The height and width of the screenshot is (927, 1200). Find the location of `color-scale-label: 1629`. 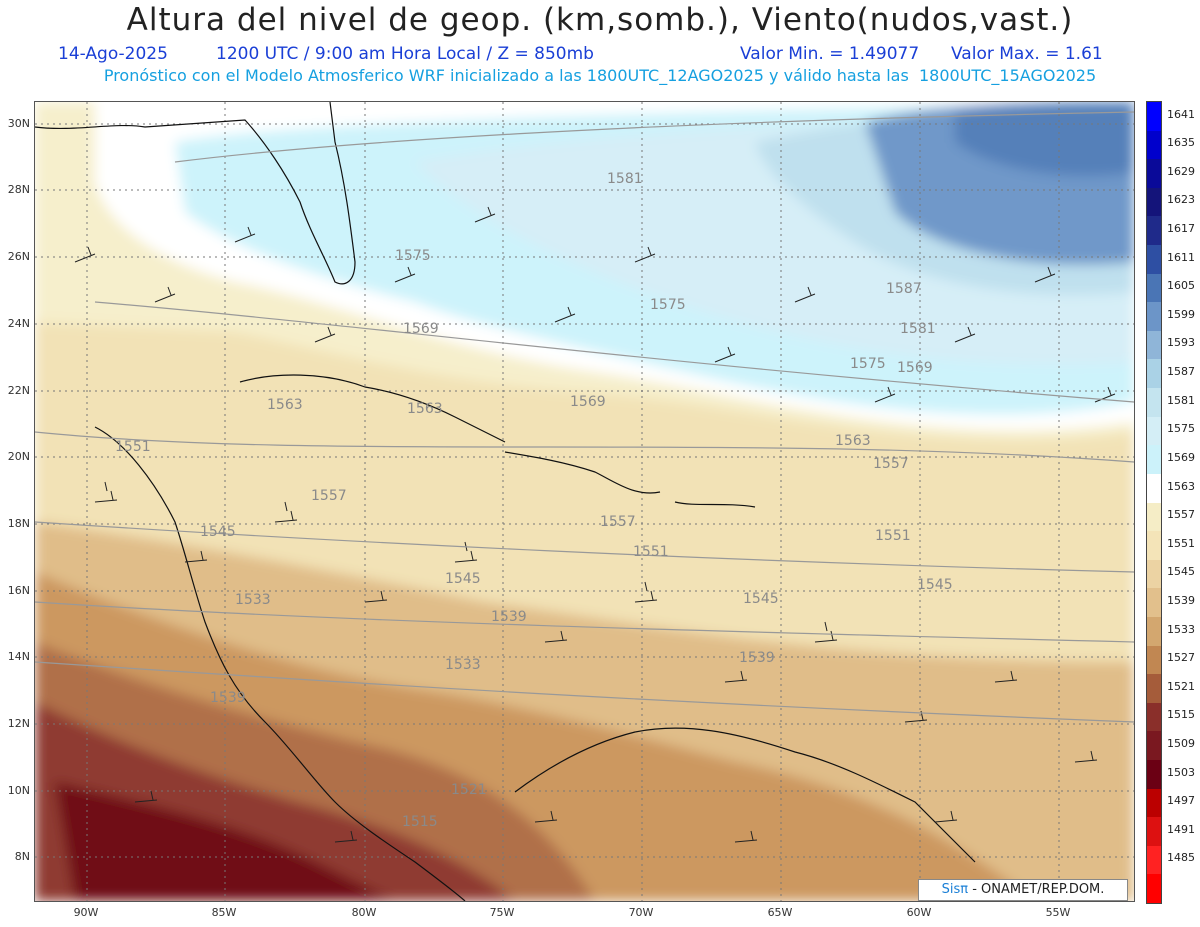

color-scale-label: 1629 is located at coordinates (1181, 171).